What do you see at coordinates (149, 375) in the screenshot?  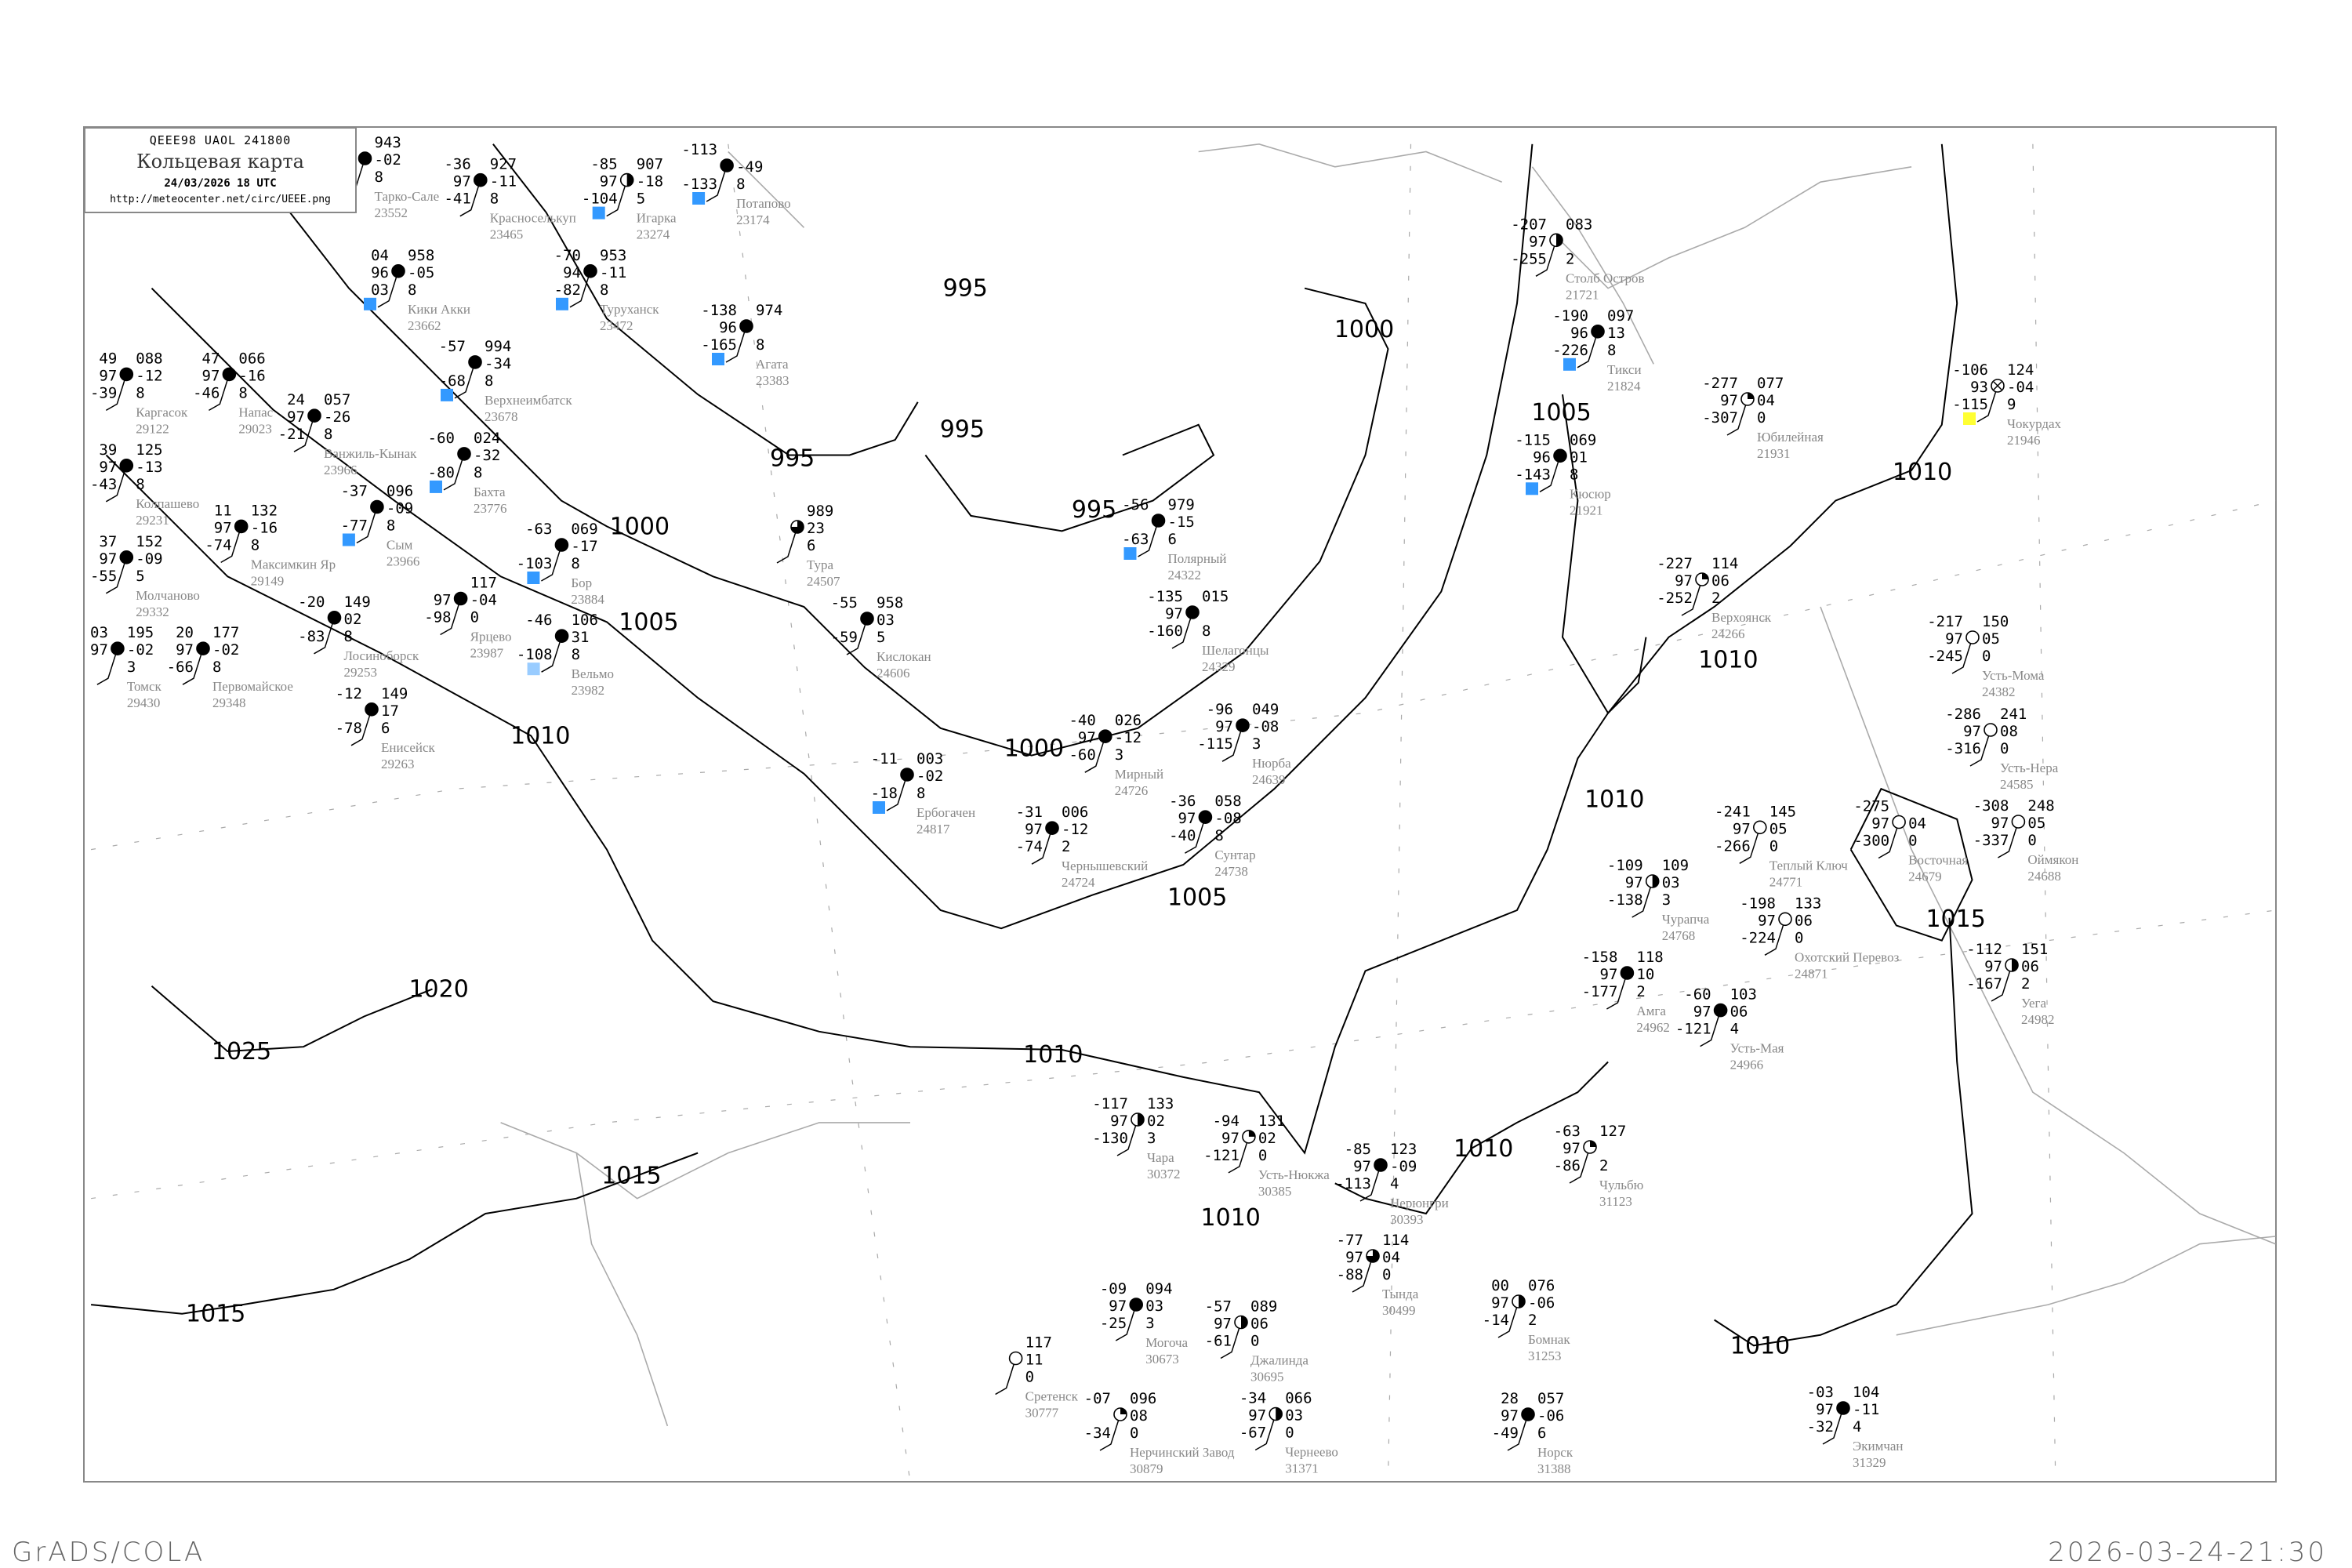 I see `pressure-tendency: -12` at bounding box center [149, 375].